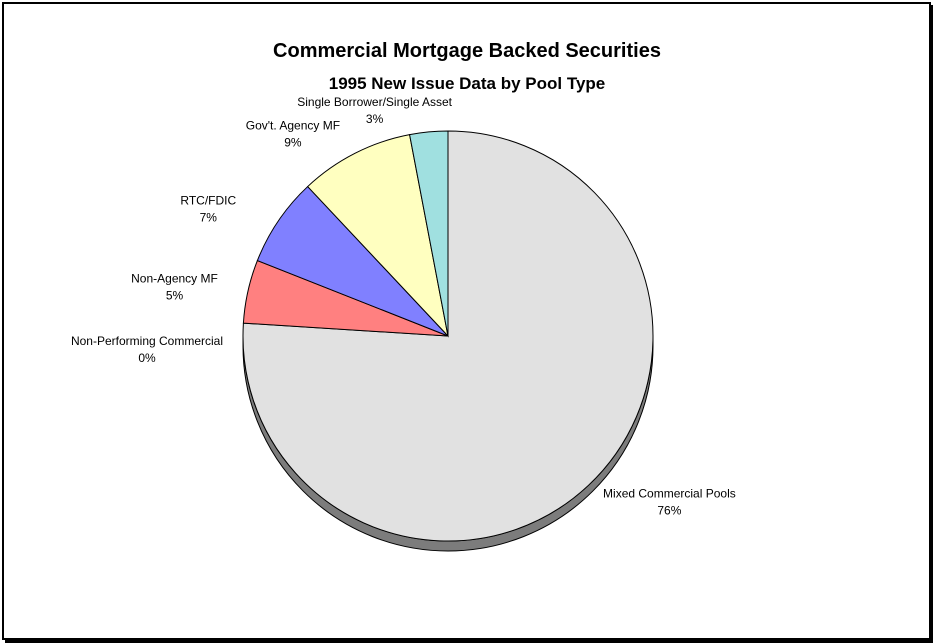  What do you see at coordinates (209, 217) in the screenshot?
I see `slice-percent: 7%` at bounding box center [209, 217].